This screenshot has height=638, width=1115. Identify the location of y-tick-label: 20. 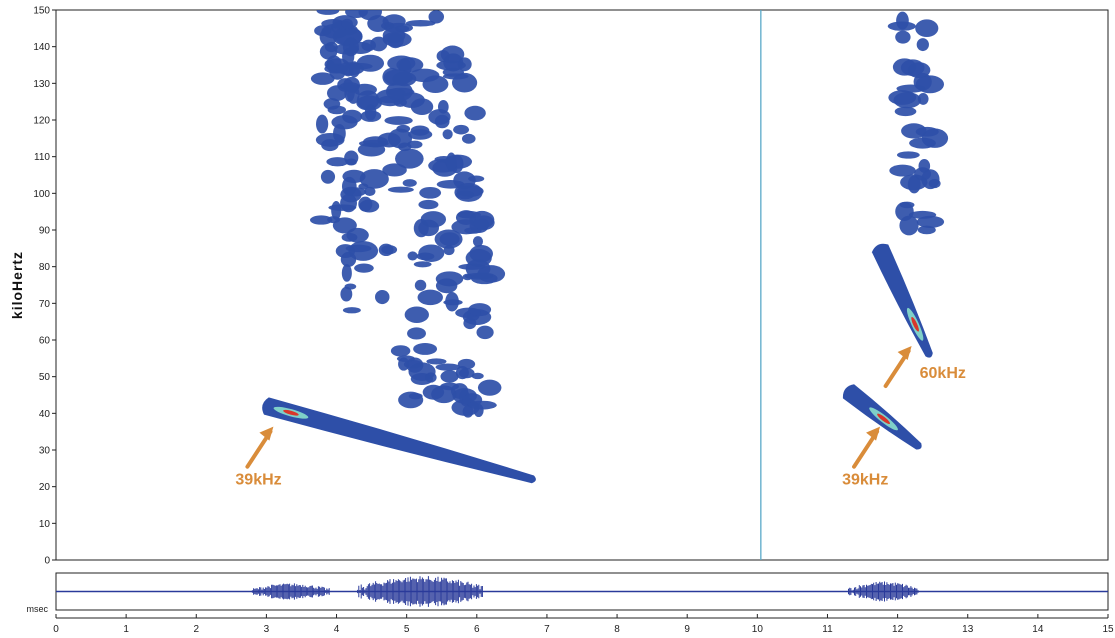
(45, 487).